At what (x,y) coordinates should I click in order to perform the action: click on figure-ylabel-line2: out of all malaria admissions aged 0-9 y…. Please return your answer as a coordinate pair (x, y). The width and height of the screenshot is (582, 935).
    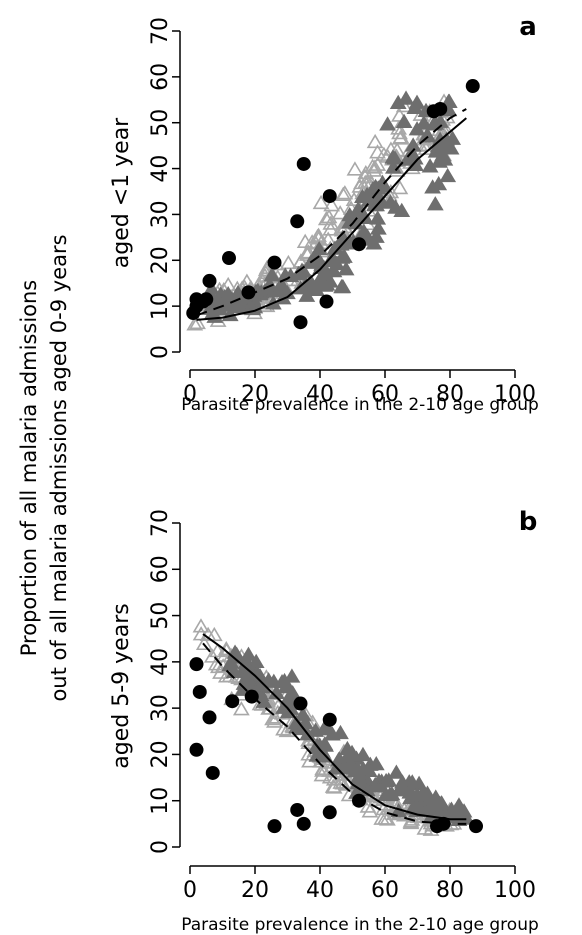
    Looking at the image, I should click on (59, 467).